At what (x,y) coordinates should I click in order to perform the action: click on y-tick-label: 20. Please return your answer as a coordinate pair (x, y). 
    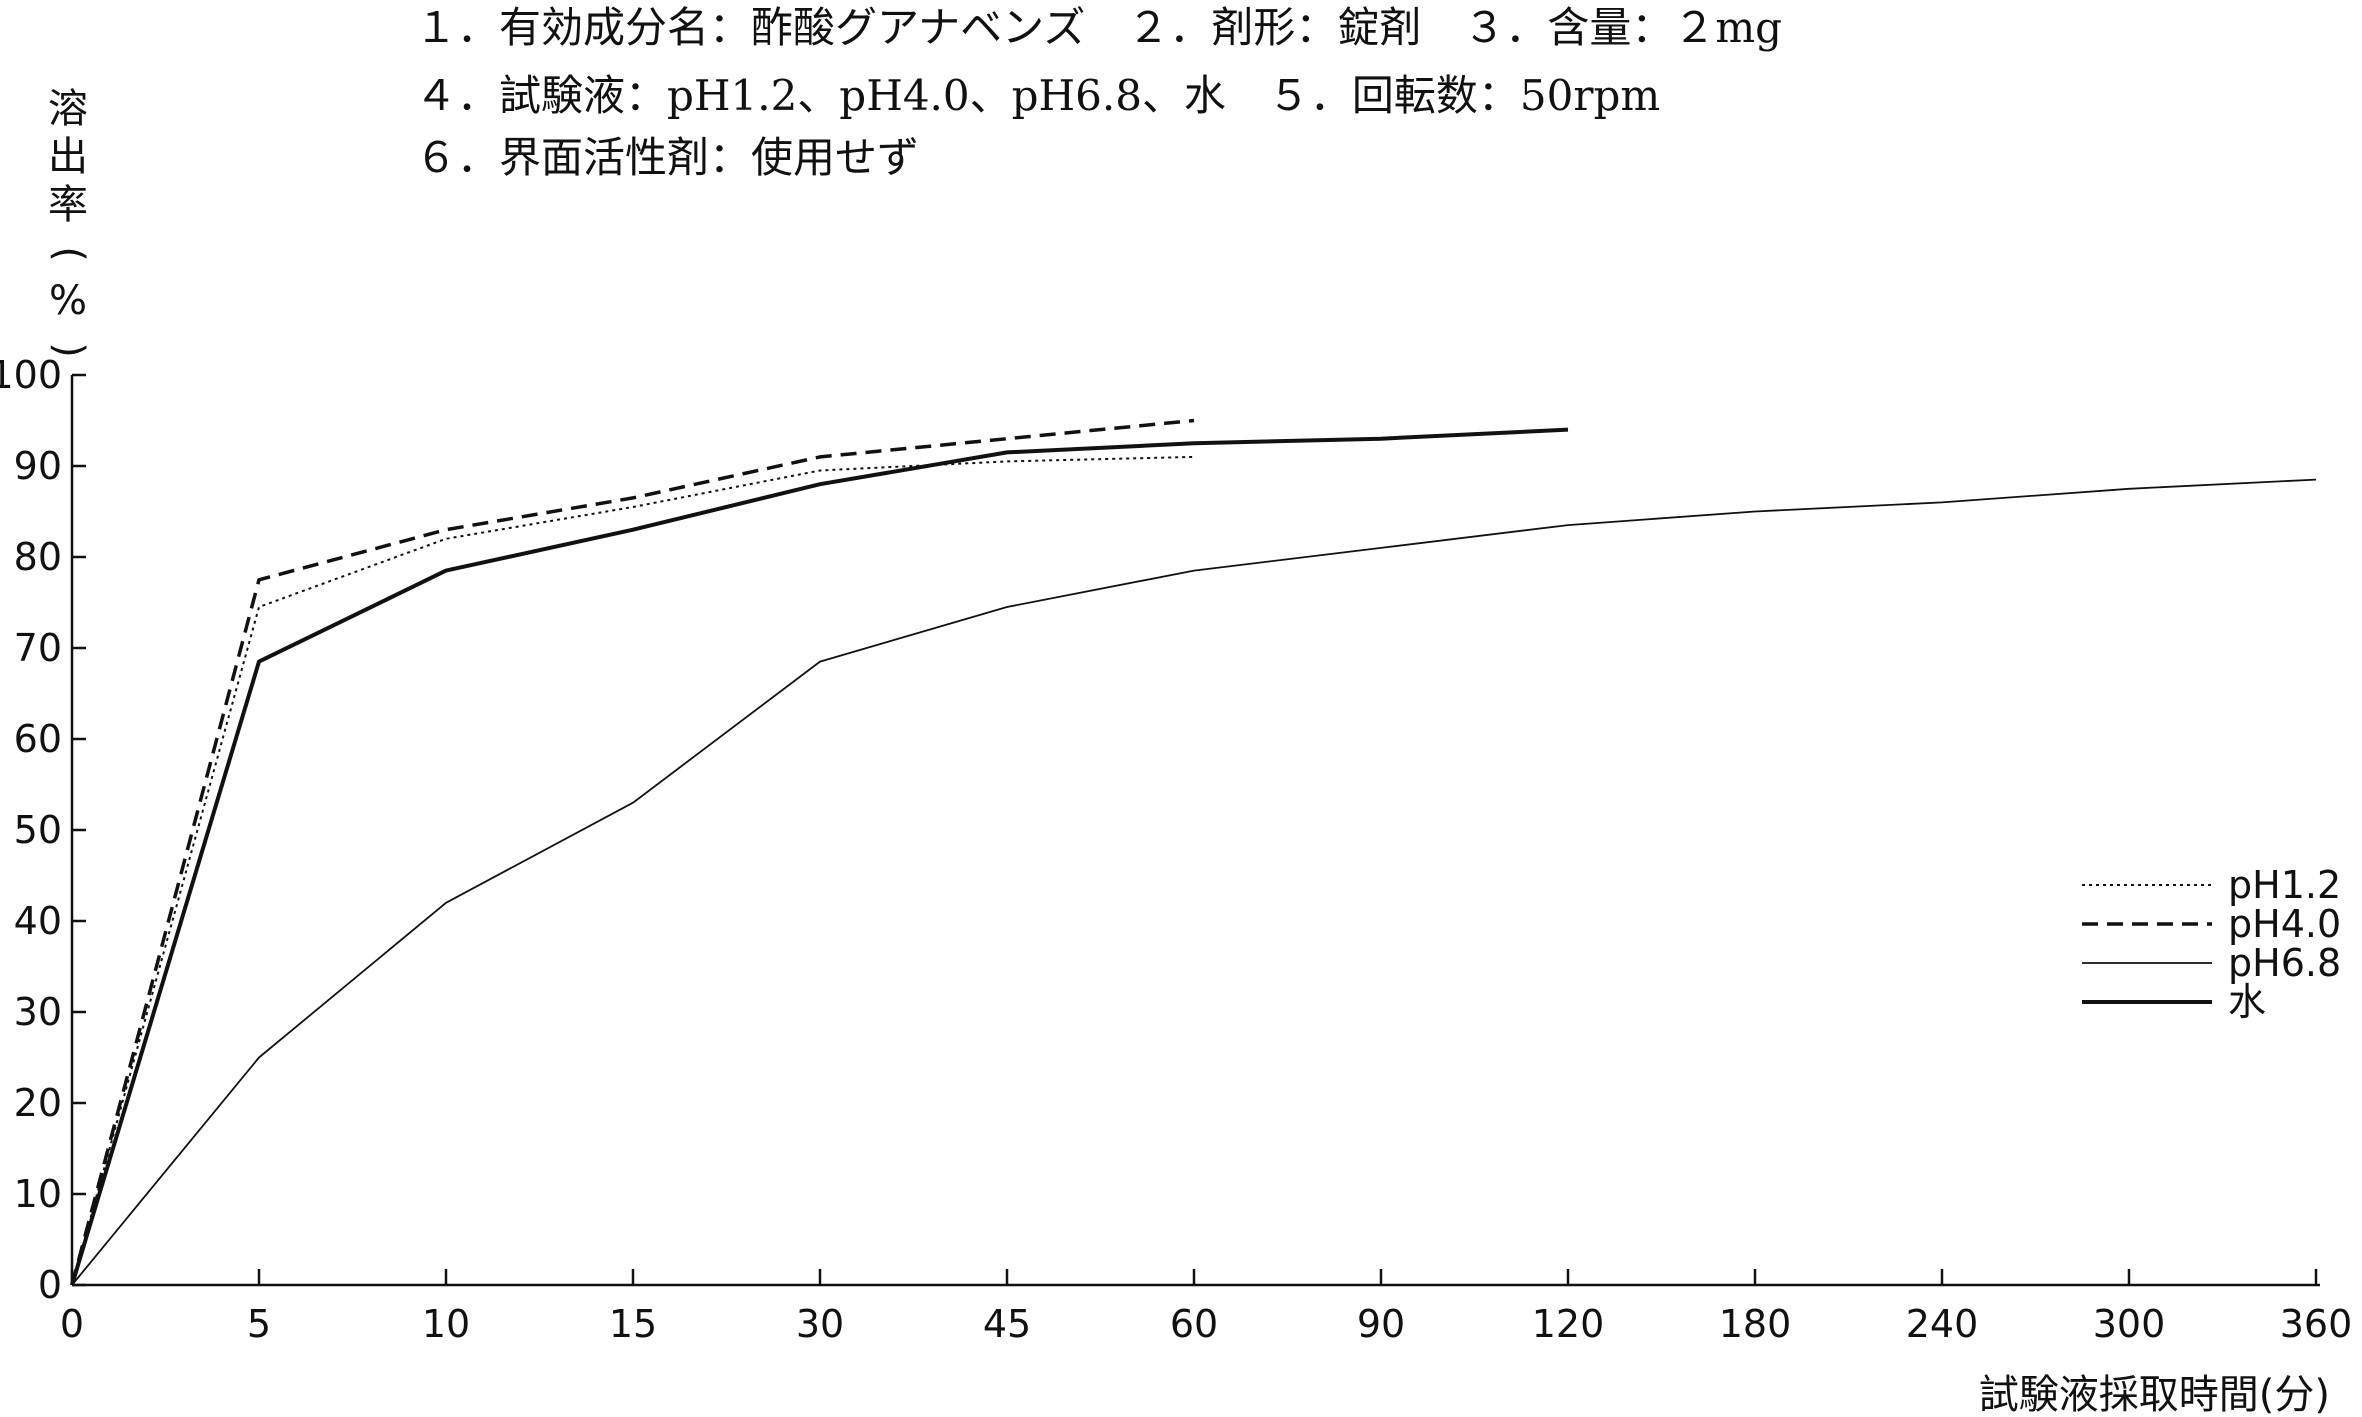
    Looking at the image, I should click on (38, 1103).